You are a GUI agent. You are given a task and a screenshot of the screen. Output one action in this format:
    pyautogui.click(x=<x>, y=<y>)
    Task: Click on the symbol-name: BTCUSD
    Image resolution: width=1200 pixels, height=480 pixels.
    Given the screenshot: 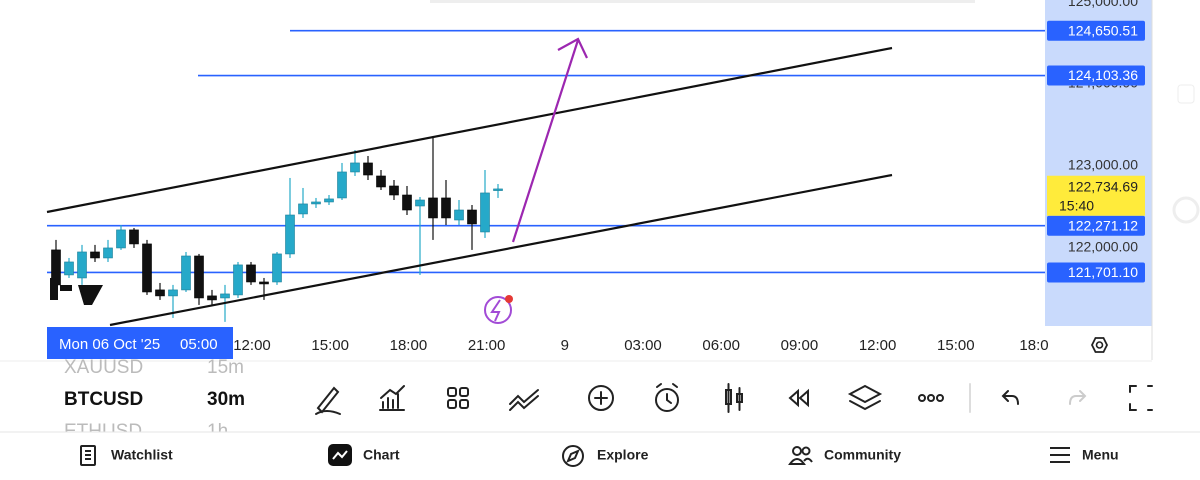 What is the action you would take?
    pyautogui.click(x=103, y=399)
    